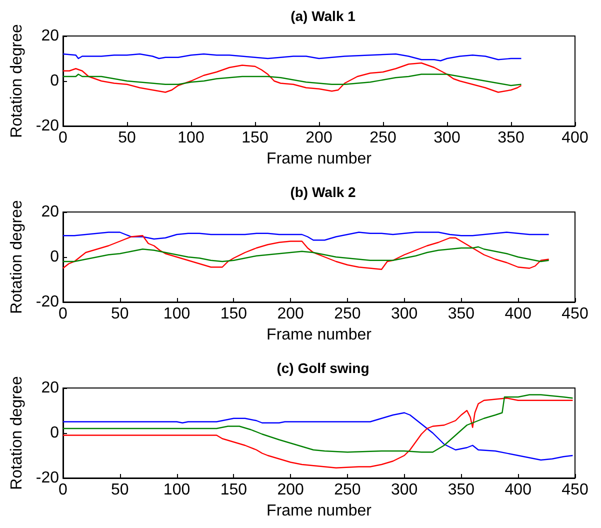  I want to click on chart-title: (a) Walk 1, so click(323, 16).